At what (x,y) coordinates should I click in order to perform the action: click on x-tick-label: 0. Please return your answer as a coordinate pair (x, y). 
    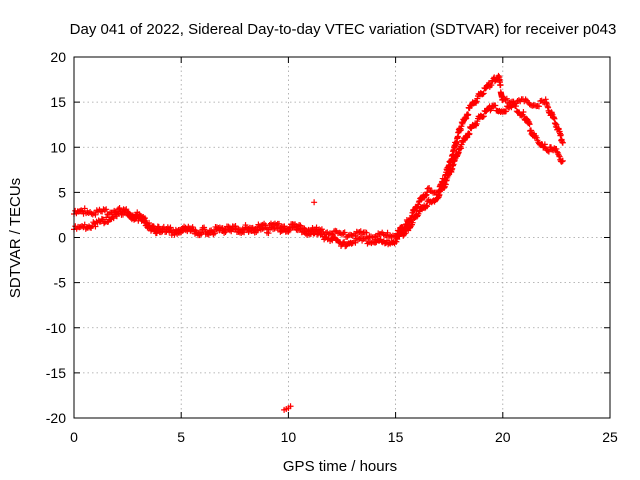
    Looking at the image, I should click on (74, 437).